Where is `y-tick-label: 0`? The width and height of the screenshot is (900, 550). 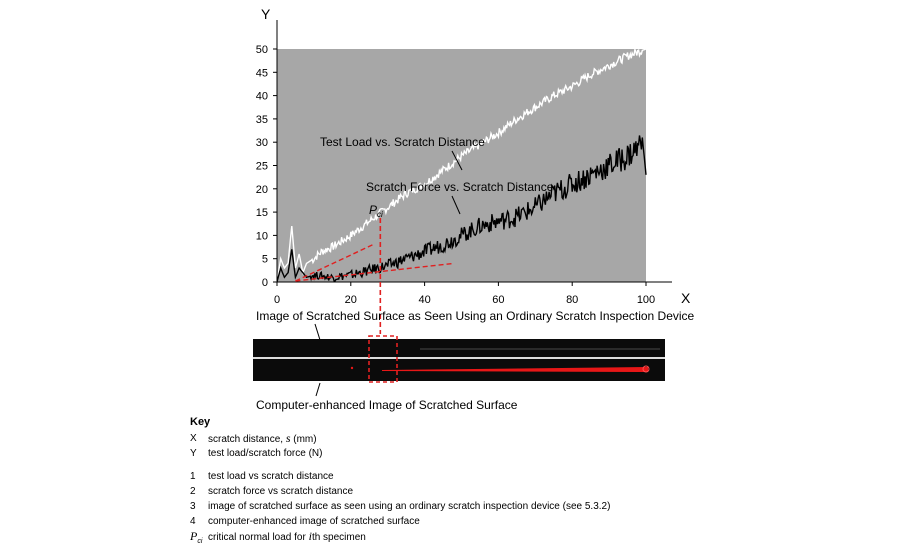 y-tick-label: 0 is located at coordinates (265, 283).